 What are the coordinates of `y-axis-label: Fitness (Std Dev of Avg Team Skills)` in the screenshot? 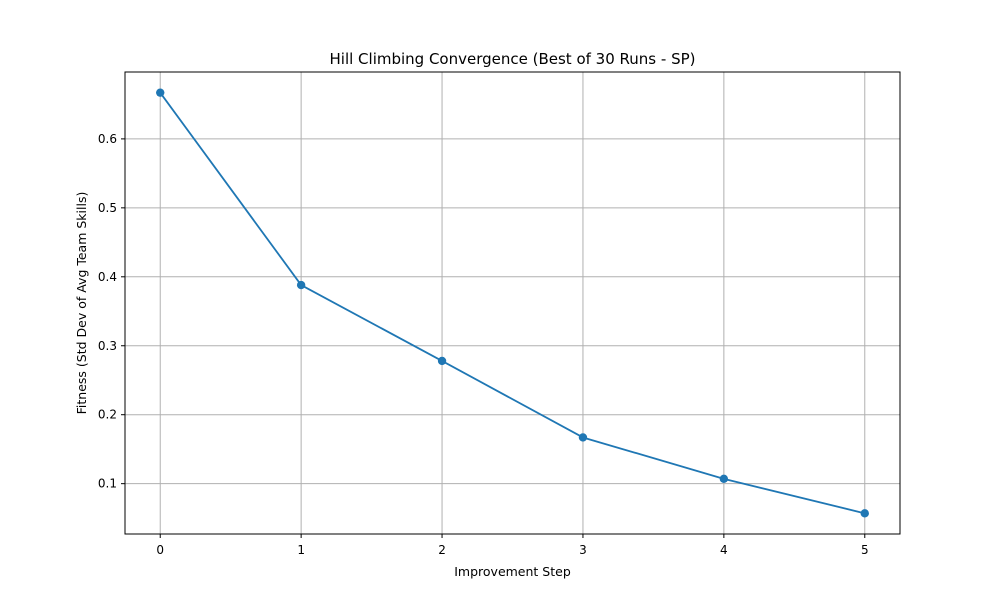 It's located at (81, 303).